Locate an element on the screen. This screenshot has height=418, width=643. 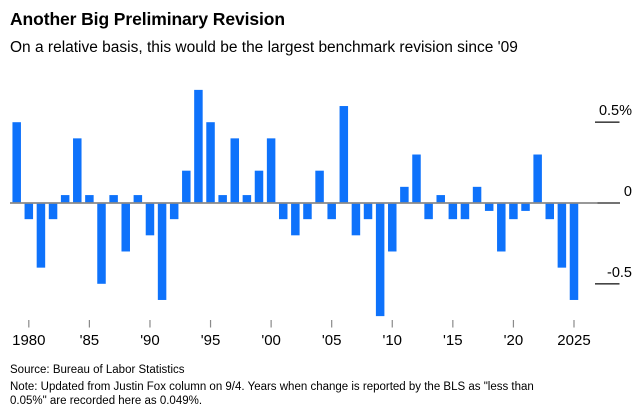
bar-1983 is located at coordinates (65, 199).